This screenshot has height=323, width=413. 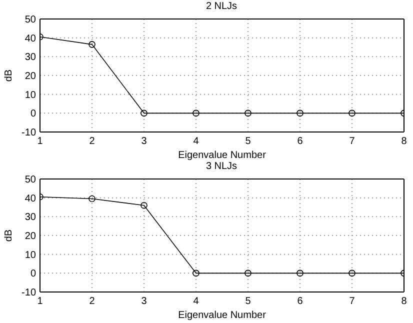 I want to click on chart-title: 3 NLJs, so click(x=221, y=167).